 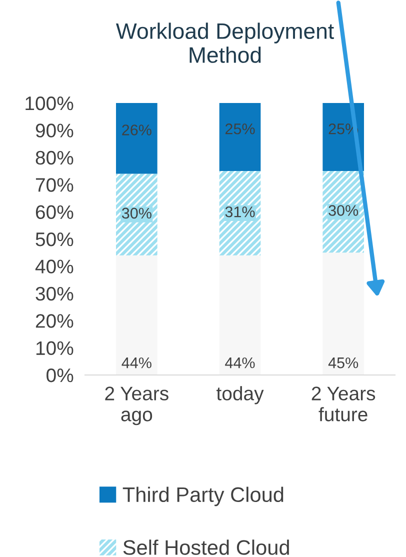 What do you see at coordinates (203, 496) in the screenshot?
I see `legend-label: Third Party Cloud` at bounding box center [203, 496].